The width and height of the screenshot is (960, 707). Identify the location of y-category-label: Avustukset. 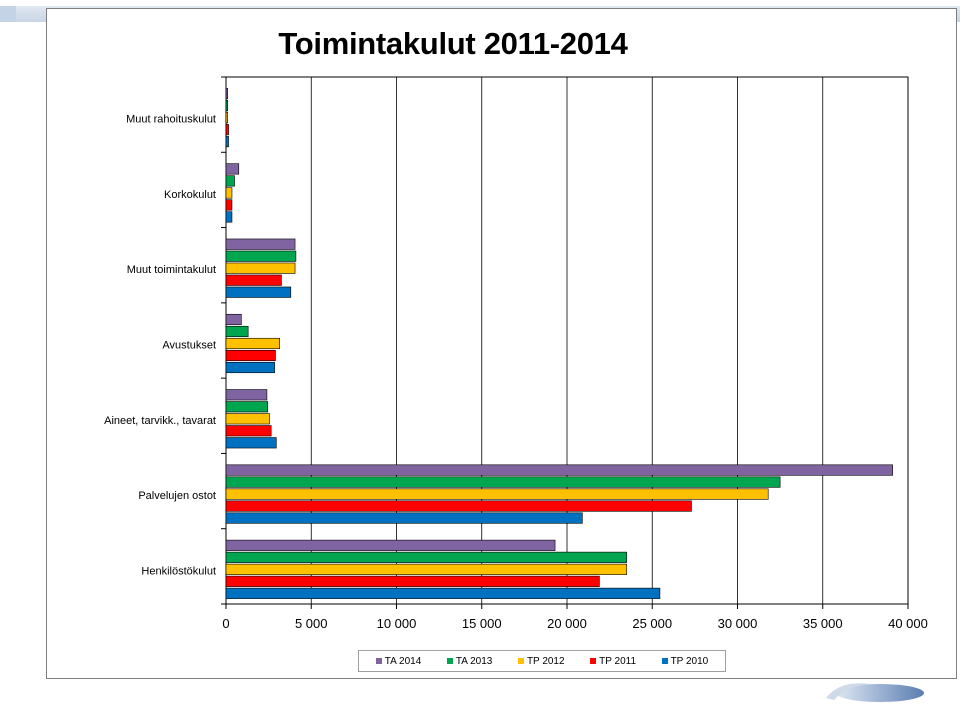
(189, 346).